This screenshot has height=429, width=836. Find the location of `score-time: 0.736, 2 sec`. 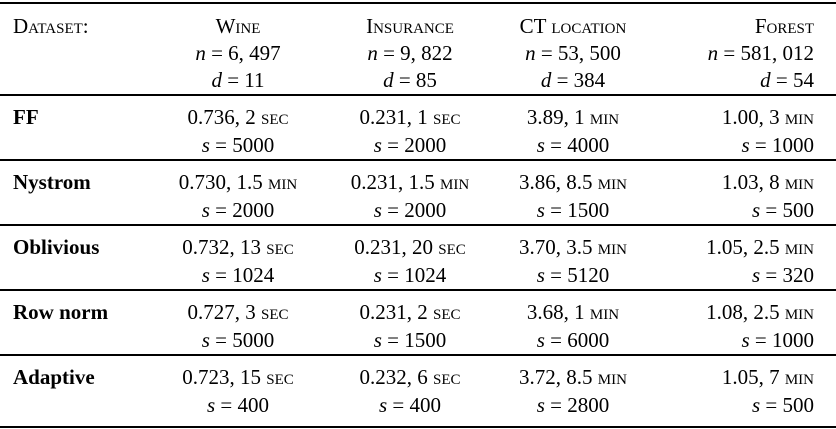

score-time: 0.736, 2 sec is located at coordinates (238, 117).